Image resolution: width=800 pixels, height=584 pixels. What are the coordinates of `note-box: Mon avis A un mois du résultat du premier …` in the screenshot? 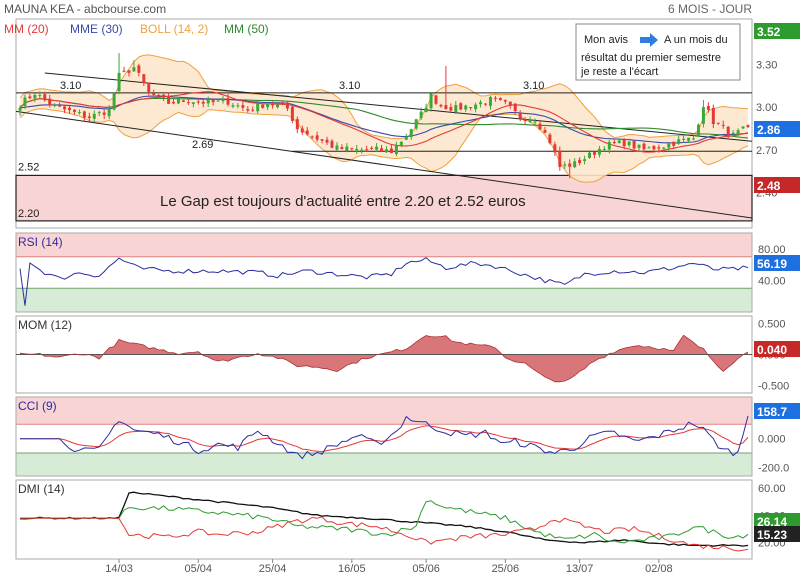 It's located at (658, 52).